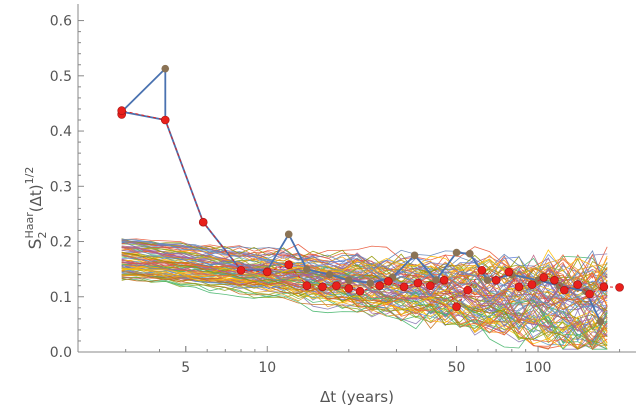 This screenshot has width=638, height=413. Describe the element at coordinates (267, 368) in the screenshot. I see `x-tick-label: 10` at that location.